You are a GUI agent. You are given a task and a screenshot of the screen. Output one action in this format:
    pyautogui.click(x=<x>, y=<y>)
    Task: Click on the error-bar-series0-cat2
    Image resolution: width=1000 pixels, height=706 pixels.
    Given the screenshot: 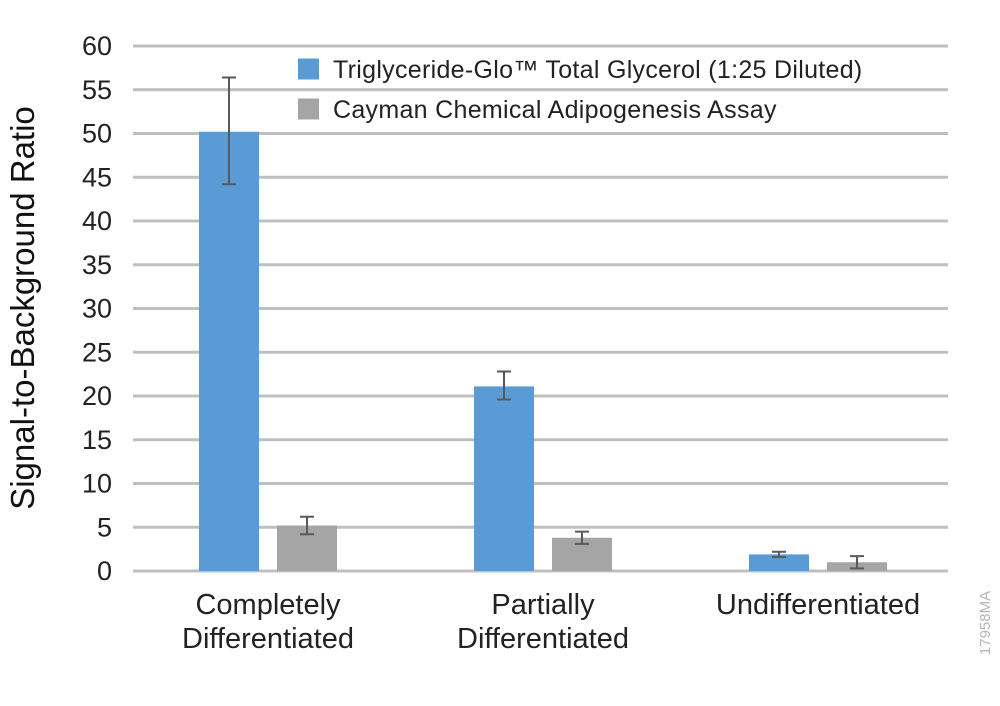 What is the action you would take?
    pyautogui.click(x=779, y=554)
    